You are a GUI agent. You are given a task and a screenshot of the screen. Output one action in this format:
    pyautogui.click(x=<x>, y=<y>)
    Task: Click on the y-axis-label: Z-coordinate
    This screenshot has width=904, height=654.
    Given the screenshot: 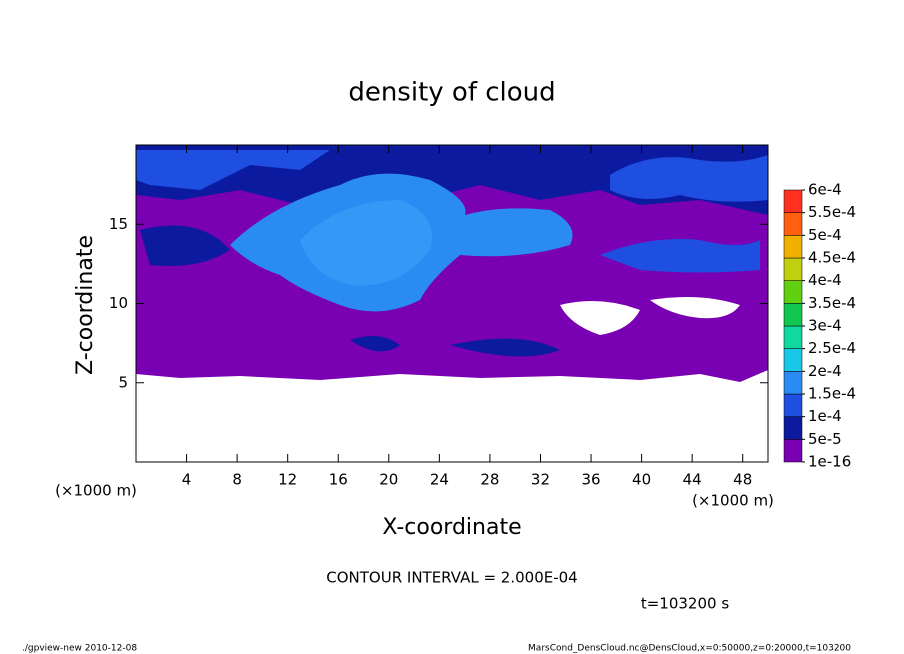 What is the action you would take?
    pyautogui.click(x=85, y=305)
    